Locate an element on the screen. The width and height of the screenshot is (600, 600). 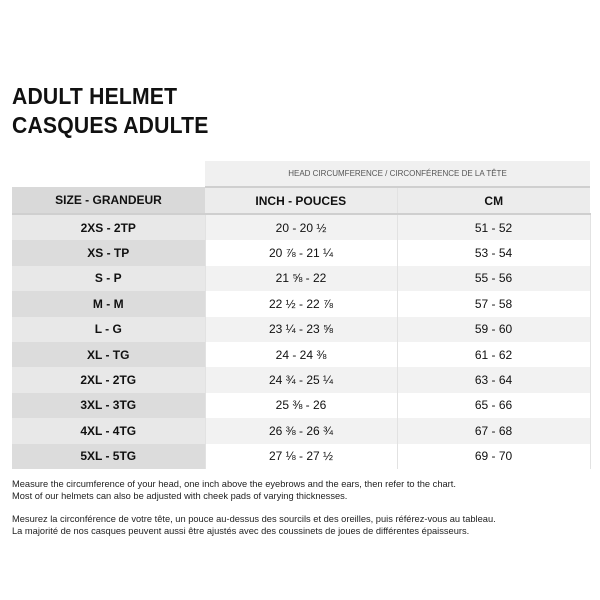
table-row: 2XL - 2TG 24 ¾ - 25 ¼ 63 - 64 is located at coordinates (301, 380).